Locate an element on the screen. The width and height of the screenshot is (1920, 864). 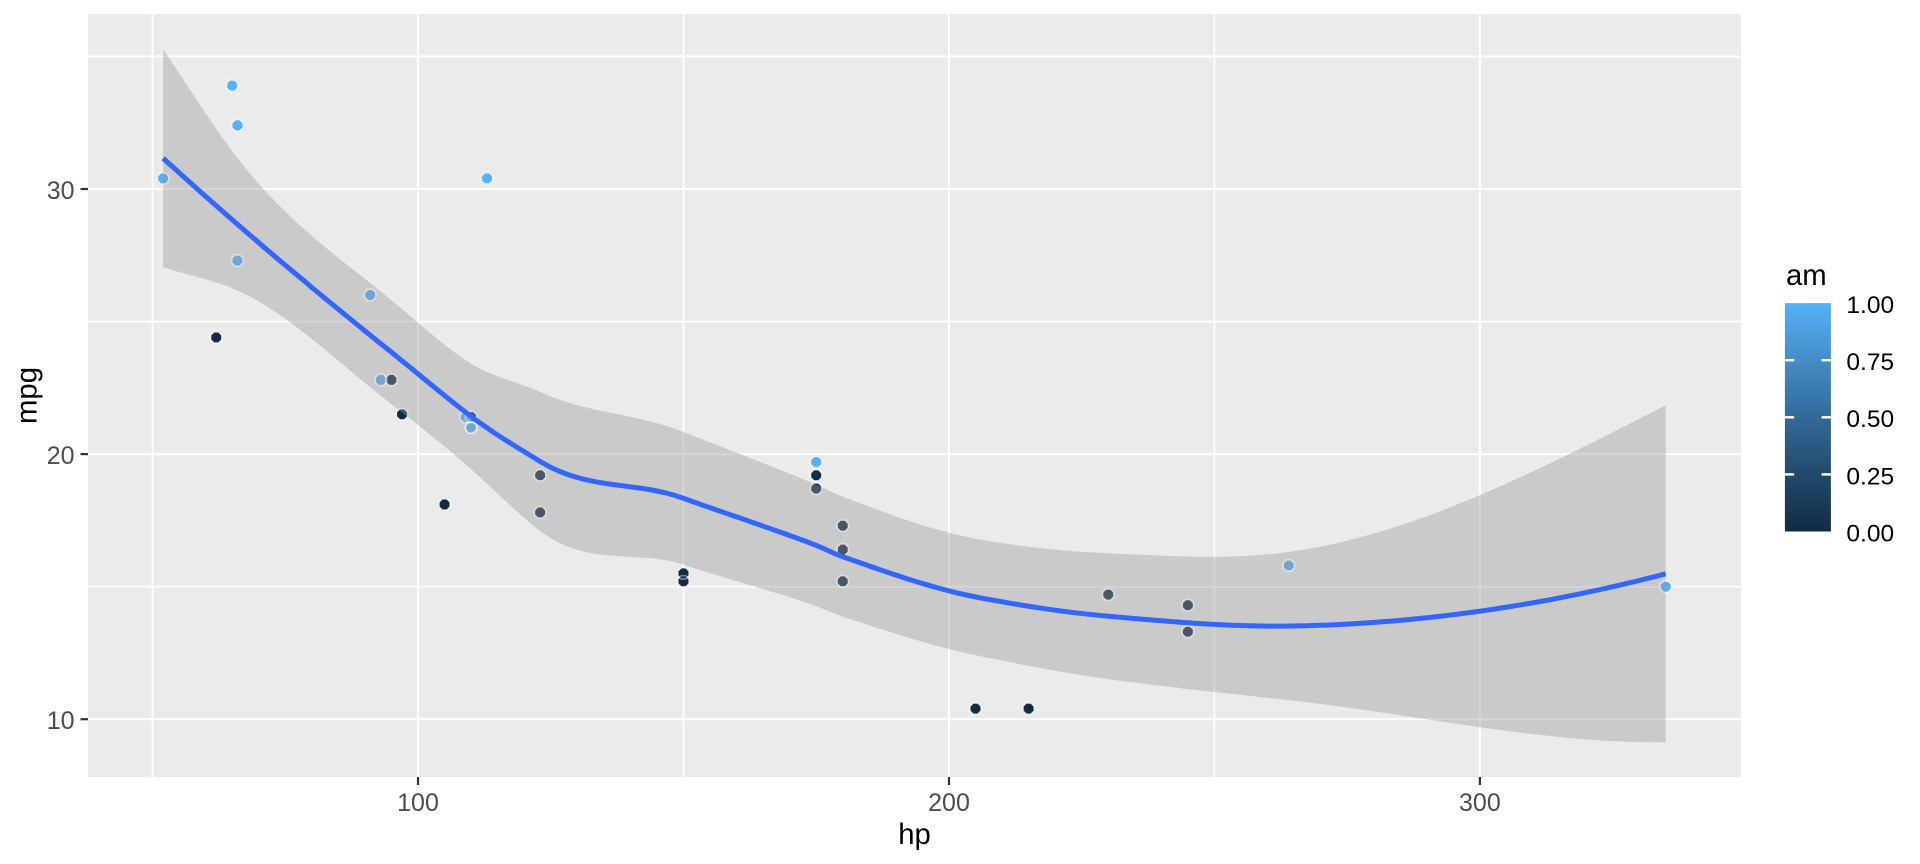
svg-text: 20 is located at coordinates (61, 456).